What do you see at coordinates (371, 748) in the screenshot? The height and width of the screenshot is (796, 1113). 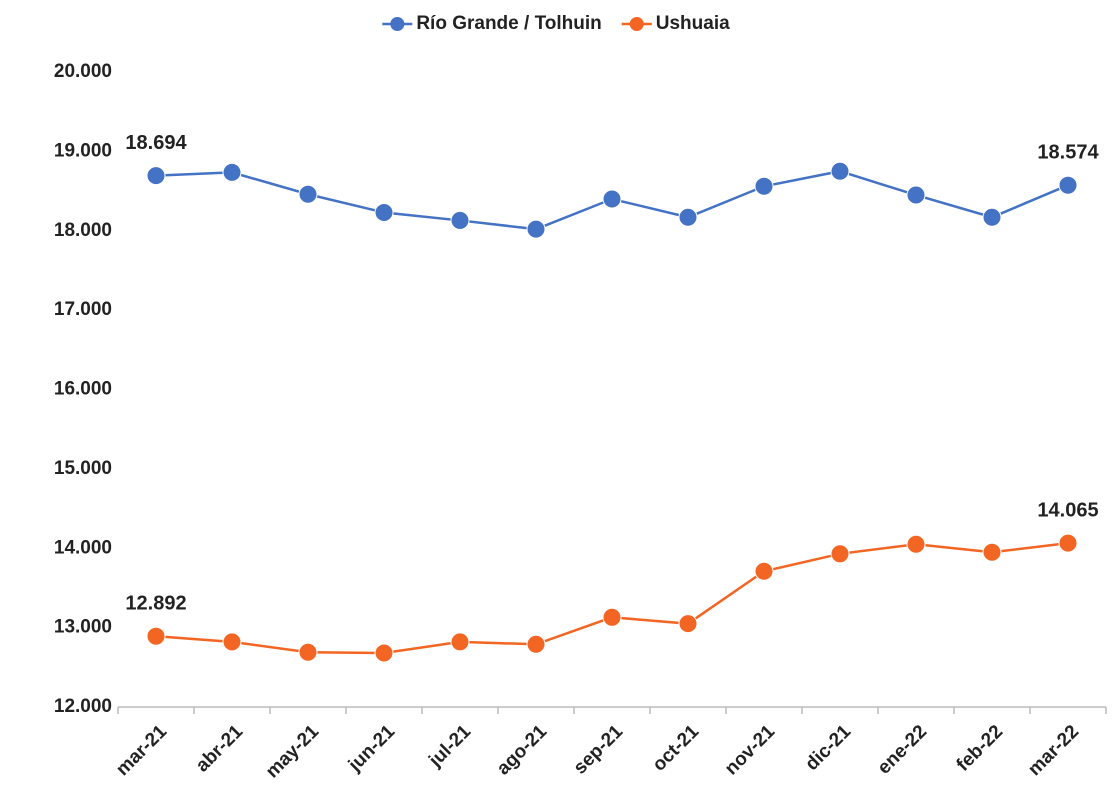 I see `x-tick-label: jun-21` at bounding box center [371, 748].